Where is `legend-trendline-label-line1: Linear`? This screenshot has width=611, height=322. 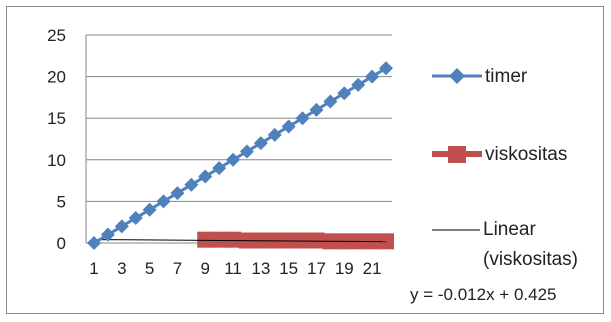
legend-trendline-label-line1: Linear is located at coordinates (509, 229).